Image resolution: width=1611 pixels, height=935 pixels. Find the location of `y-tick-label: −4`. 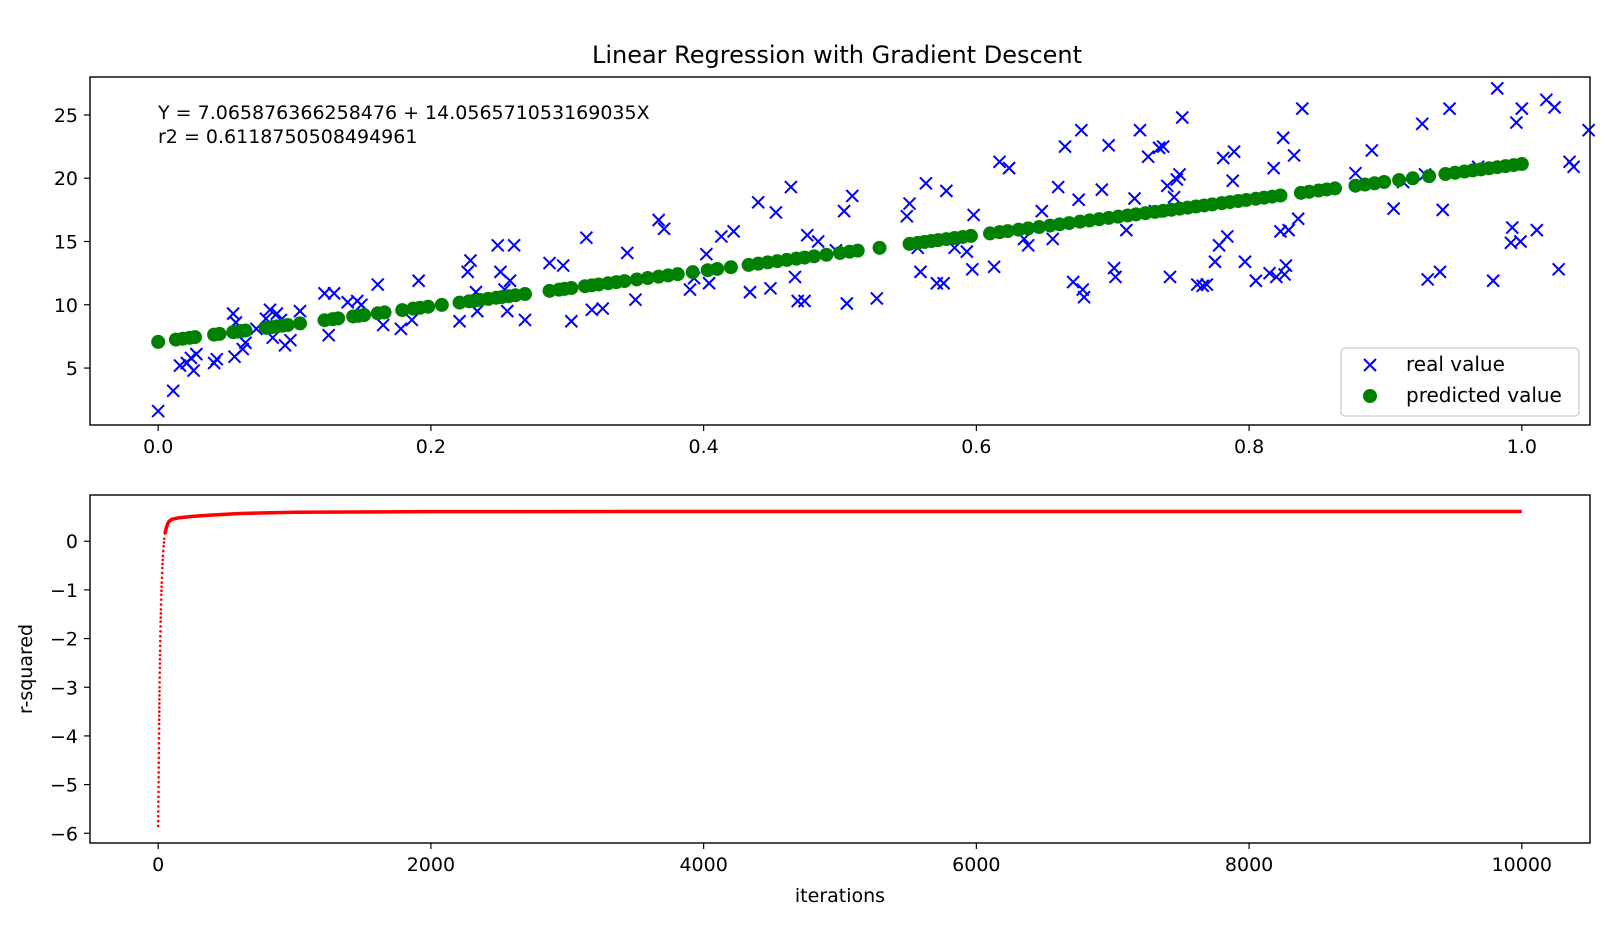

y-tick-label: −4 is located at coordinates (64, 737).